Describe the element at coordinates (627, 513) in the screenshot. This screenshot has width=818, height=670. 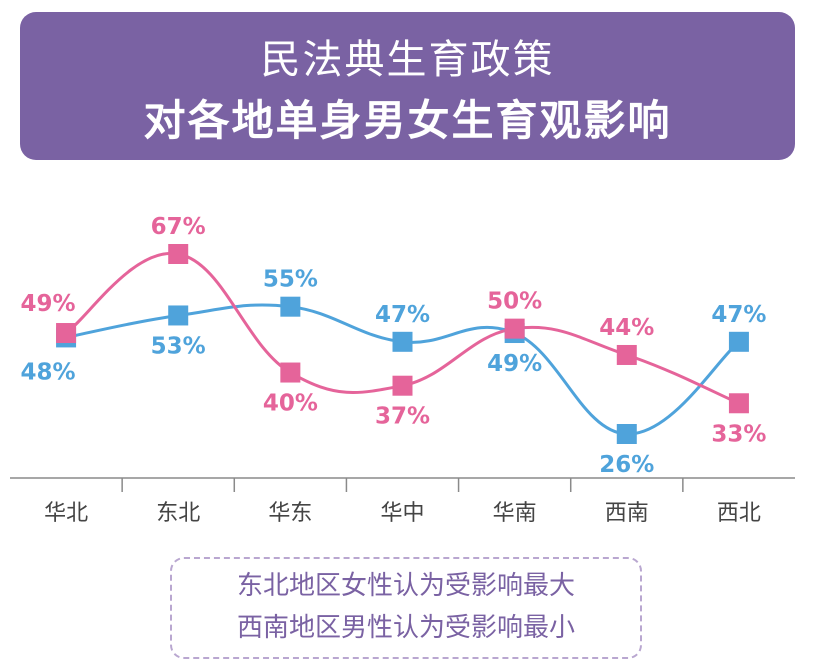
I see `x-tick-label: 西南` at that location.